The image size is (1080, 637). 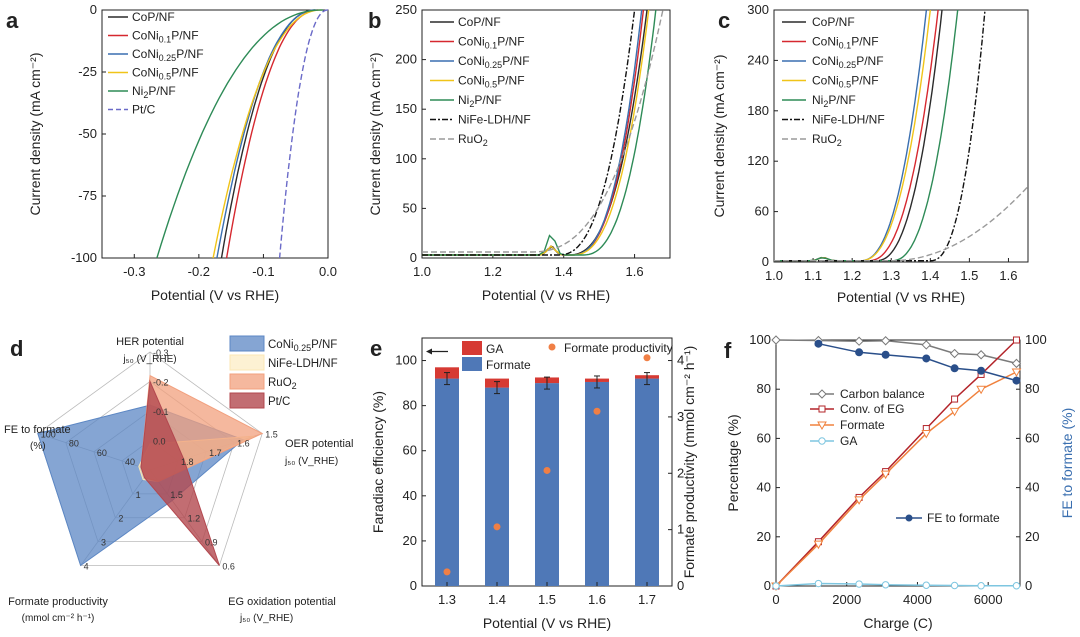 I want to click on panel-f-frame, so click(x=898, y=463).